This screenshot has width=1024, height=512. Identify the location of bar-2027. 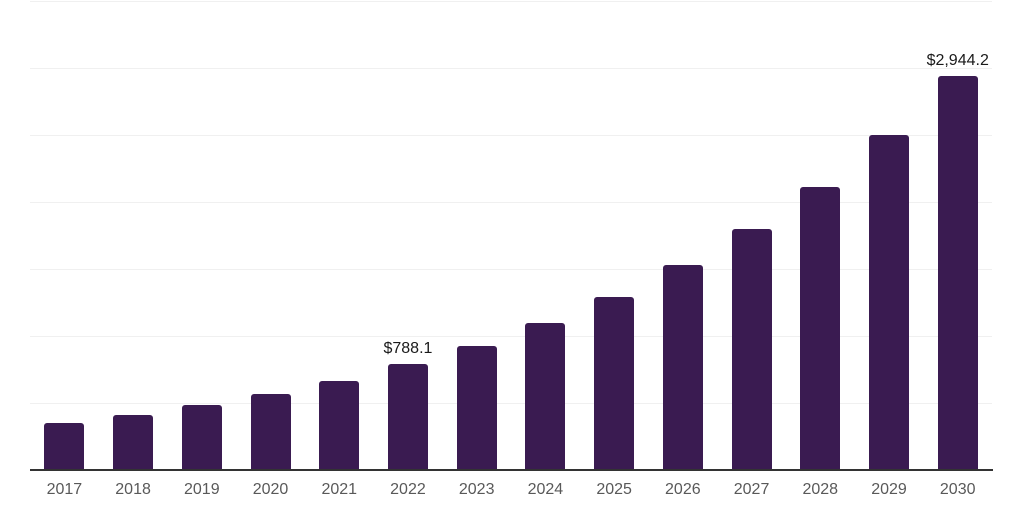
(751, 349).